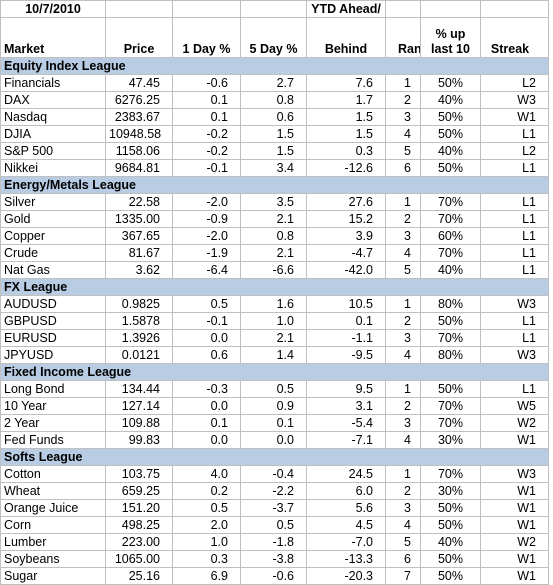  I want to click on cell: 81.67, so click(139, 253).